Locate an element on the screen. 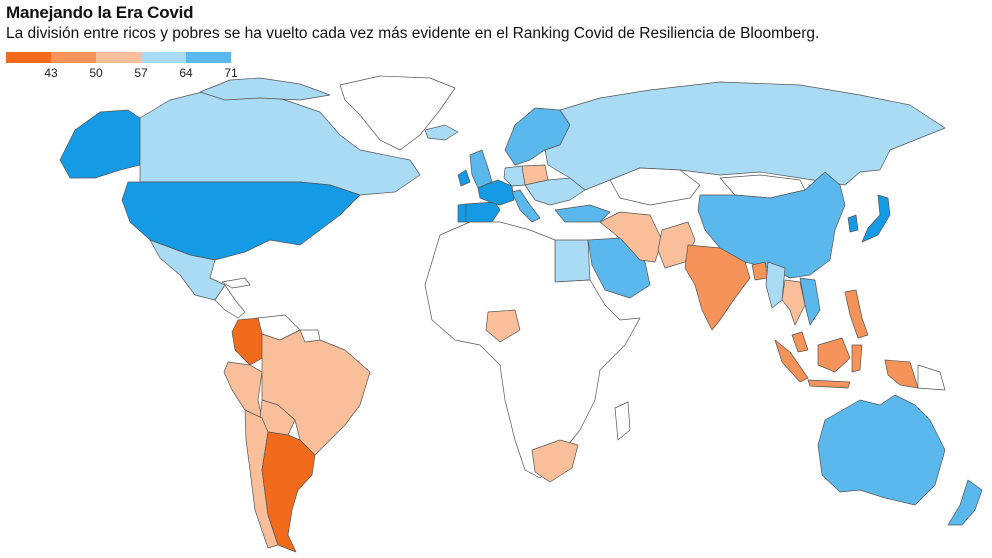  region-indonesia-sumatra is located at coordinates (791, 361).